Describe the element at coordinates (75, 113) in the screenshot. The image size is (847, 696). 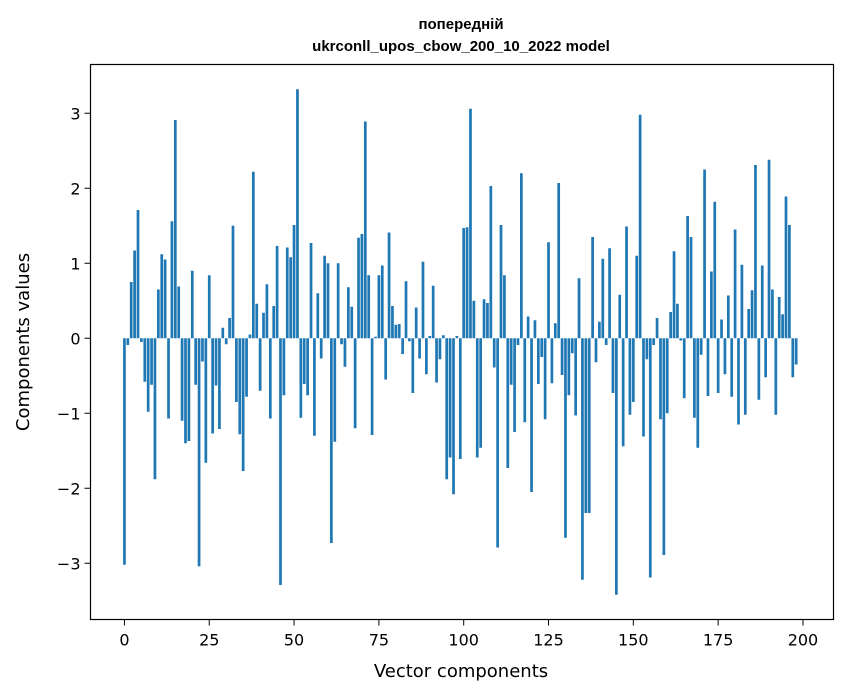
I see `y-tick-label: 3` at that location.